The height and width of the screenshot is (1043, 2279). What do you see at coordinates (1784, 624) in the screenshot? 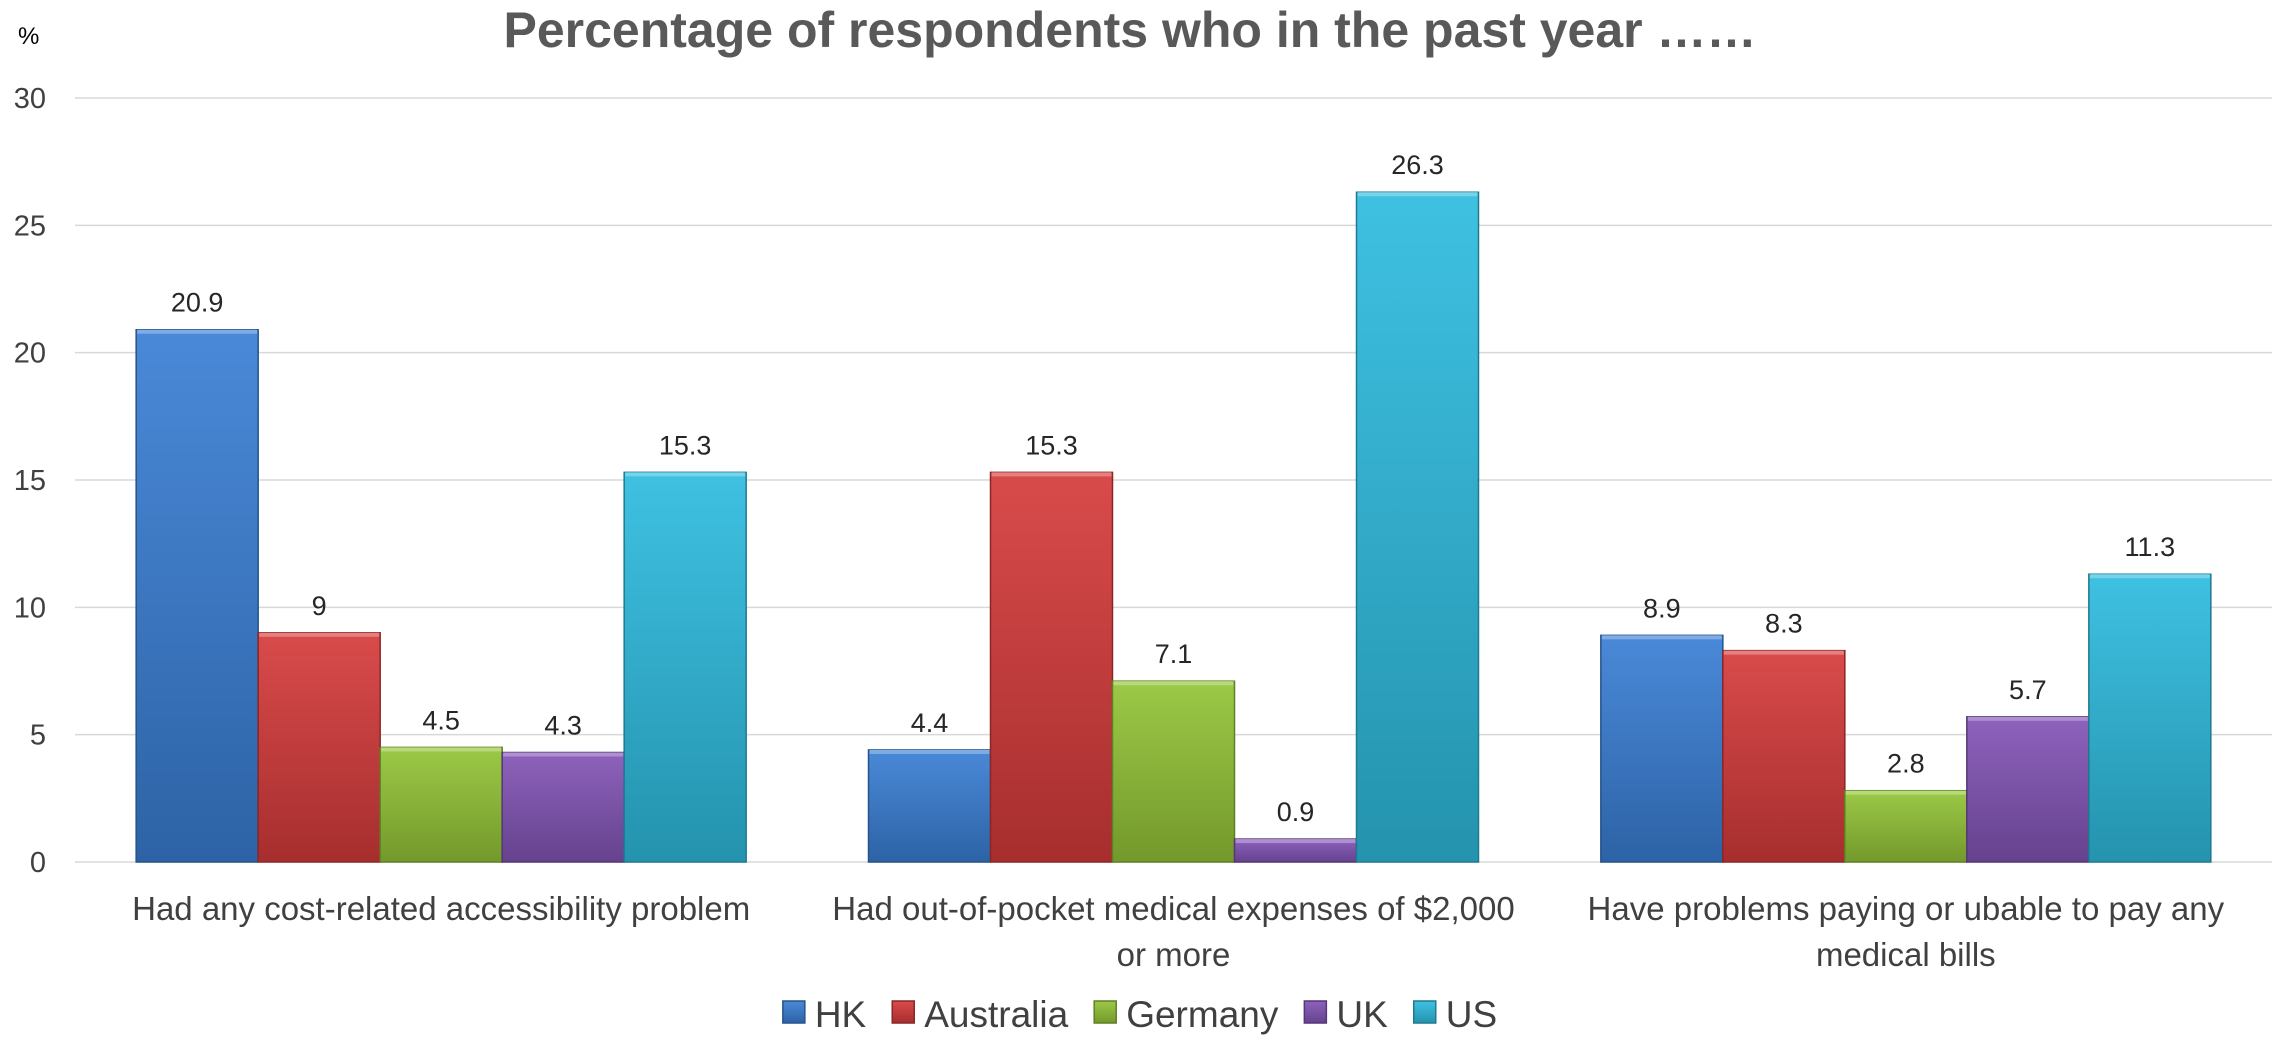
I see `data-label: 8.3` at bounding box center [1784, 624].